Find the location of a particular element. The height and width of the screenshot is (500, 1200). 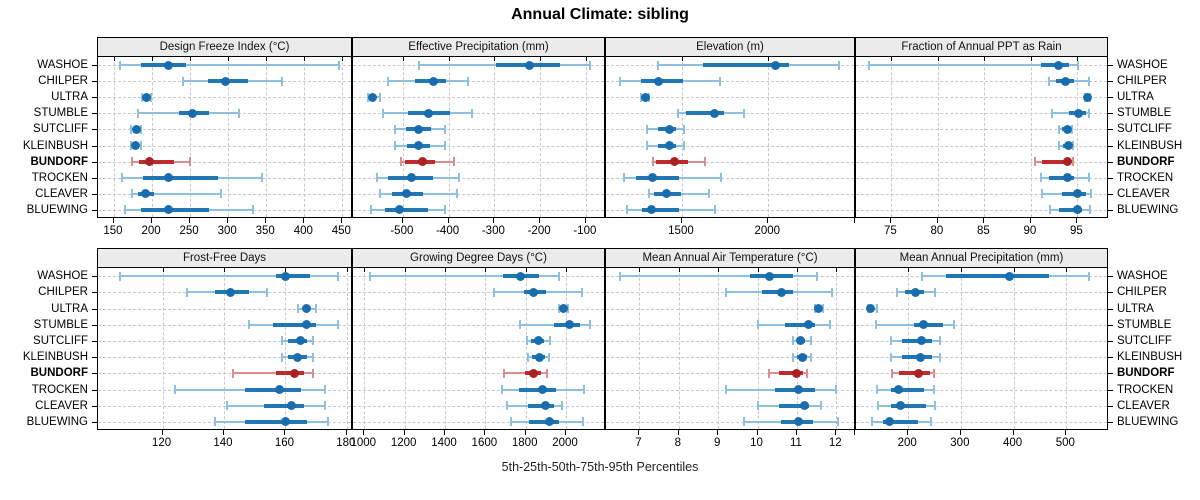

panel-strip-label: Elevation (m) is located at coordinates (730, 47).